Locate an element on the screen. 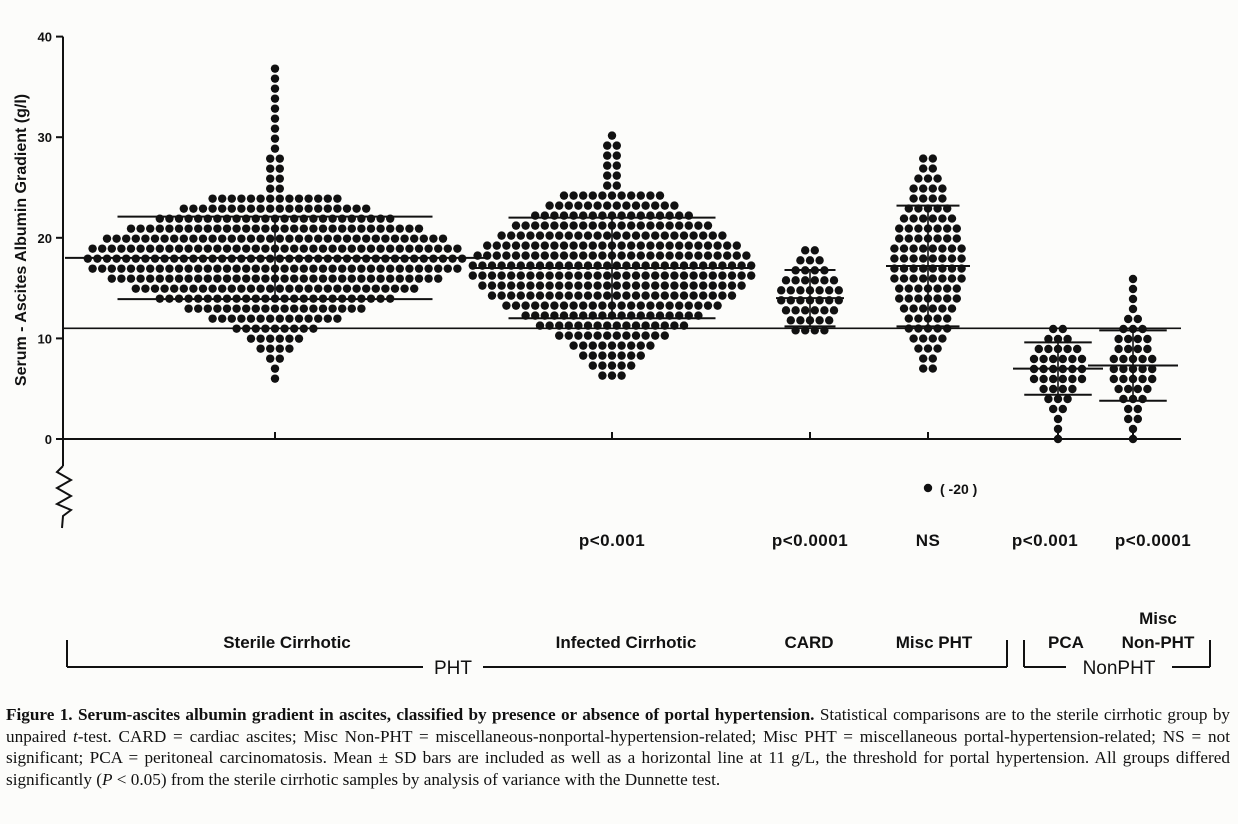  caption-t-italic: t is located at coordinates (75, 736).